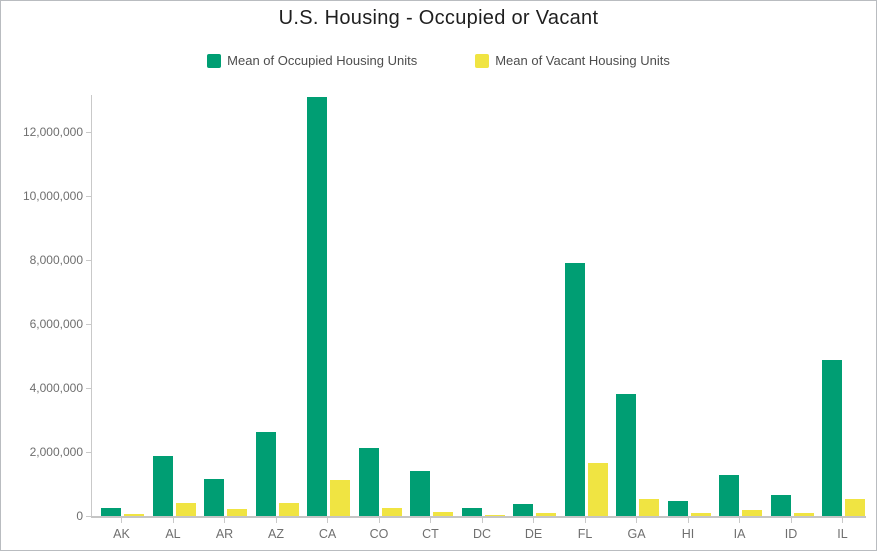  I want to click on x-axis-label-IA: IA, so click(739, 534).